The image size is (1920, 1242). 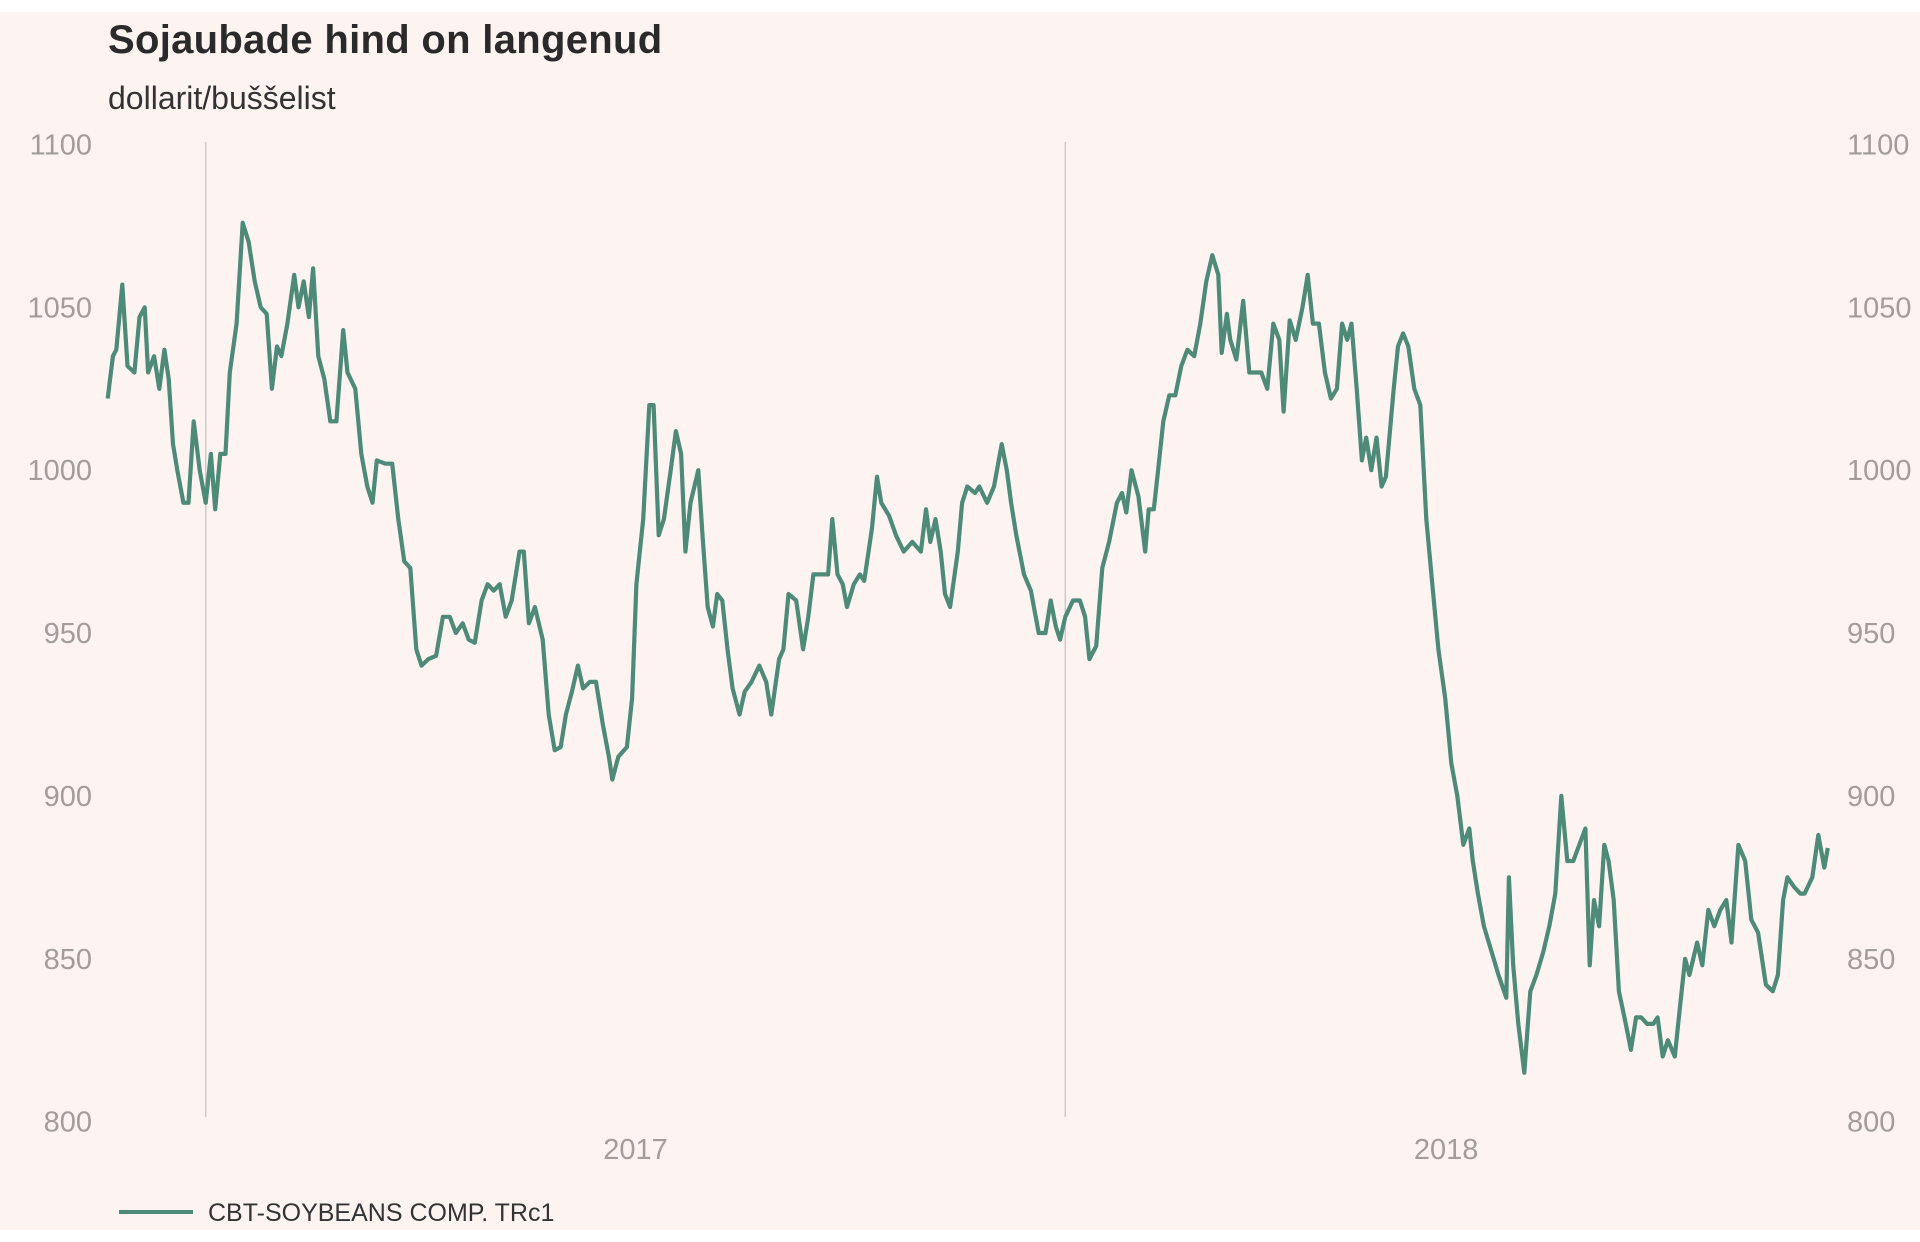 I want to click on y-tick-label-right: 900, so click(x=1871, y=797).